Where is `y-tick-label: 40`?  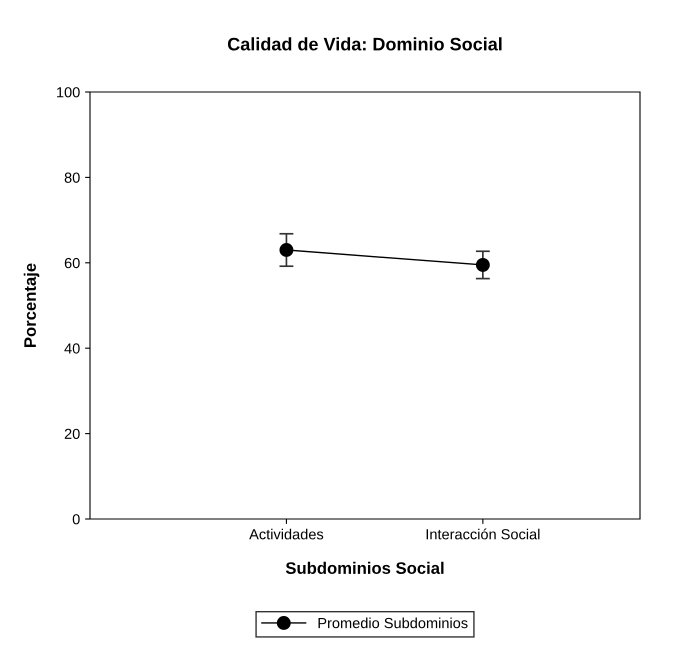 y-tick-label: 40 is located at coordinates (72, 348).